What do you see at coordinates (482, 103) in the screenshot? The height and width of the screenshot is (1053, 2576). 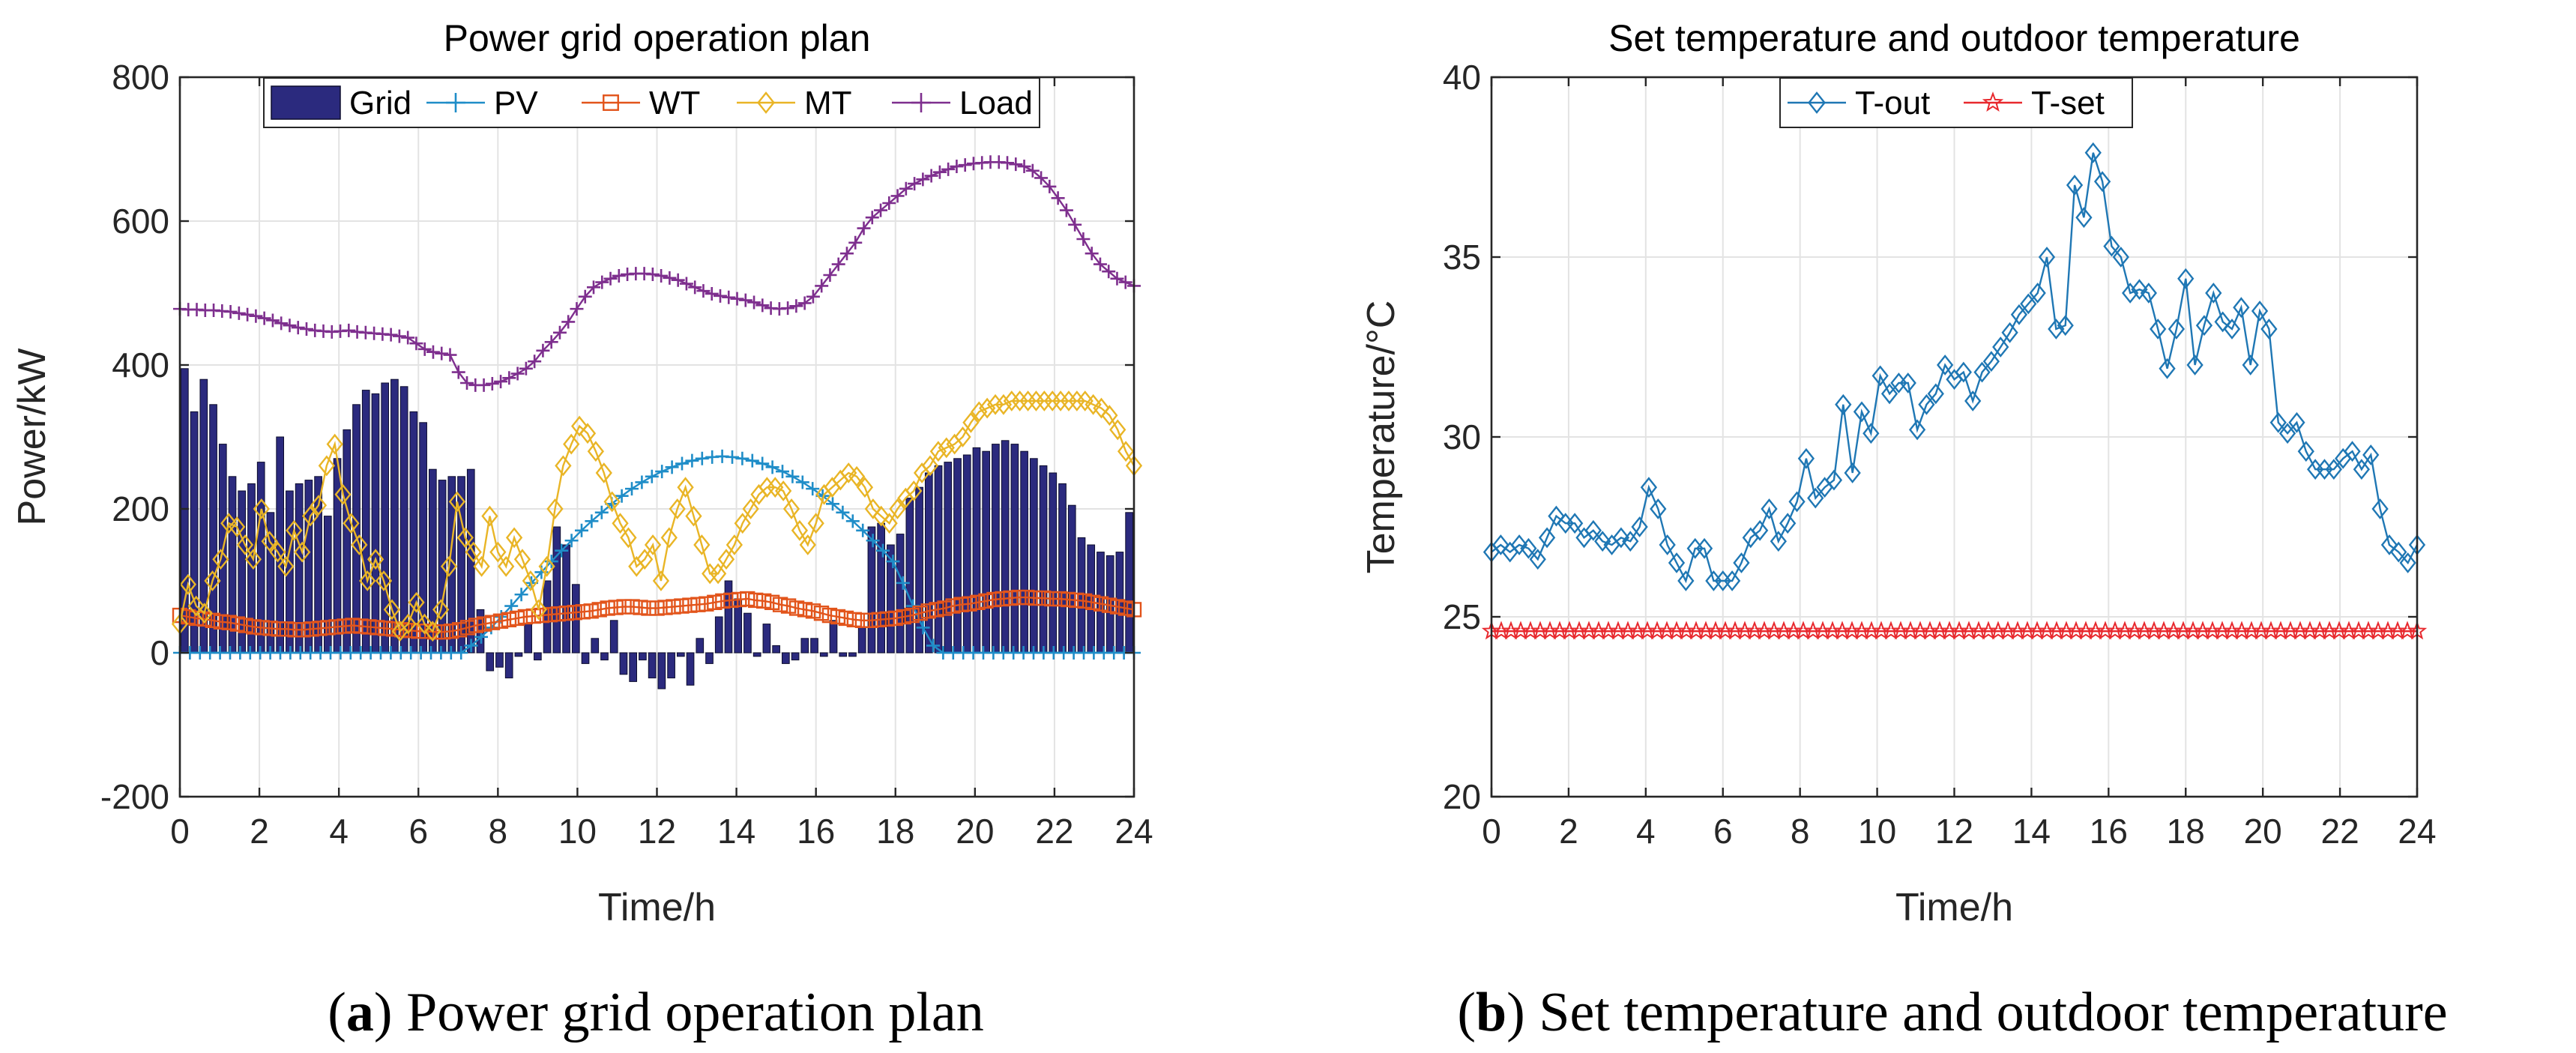 I see `legend-item-pv: PV` at bounding box center [482, 103].